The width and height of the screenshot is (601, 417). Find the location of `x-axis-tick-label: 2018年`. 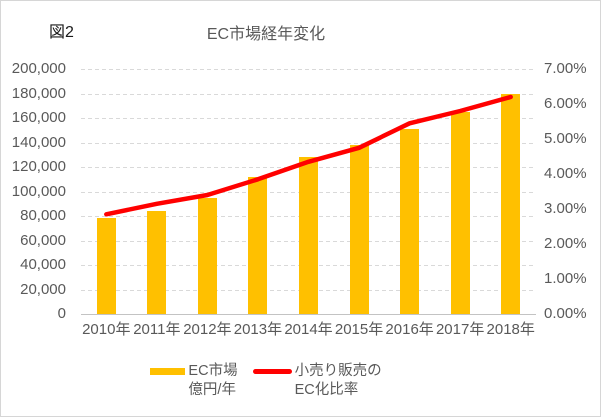

x-axis-tick-label: 2018年 is located at coordinates (510, 329).